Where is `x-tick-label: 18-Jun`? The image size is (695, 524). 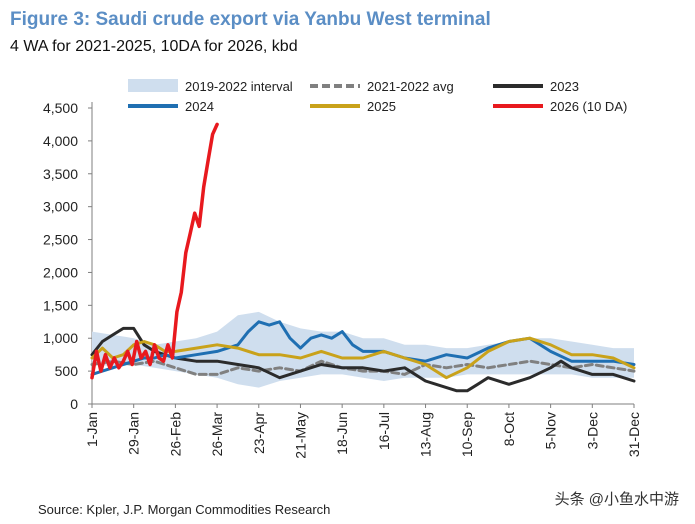 x-tick-label: 18-Jun is located at coordinates (342, 433).